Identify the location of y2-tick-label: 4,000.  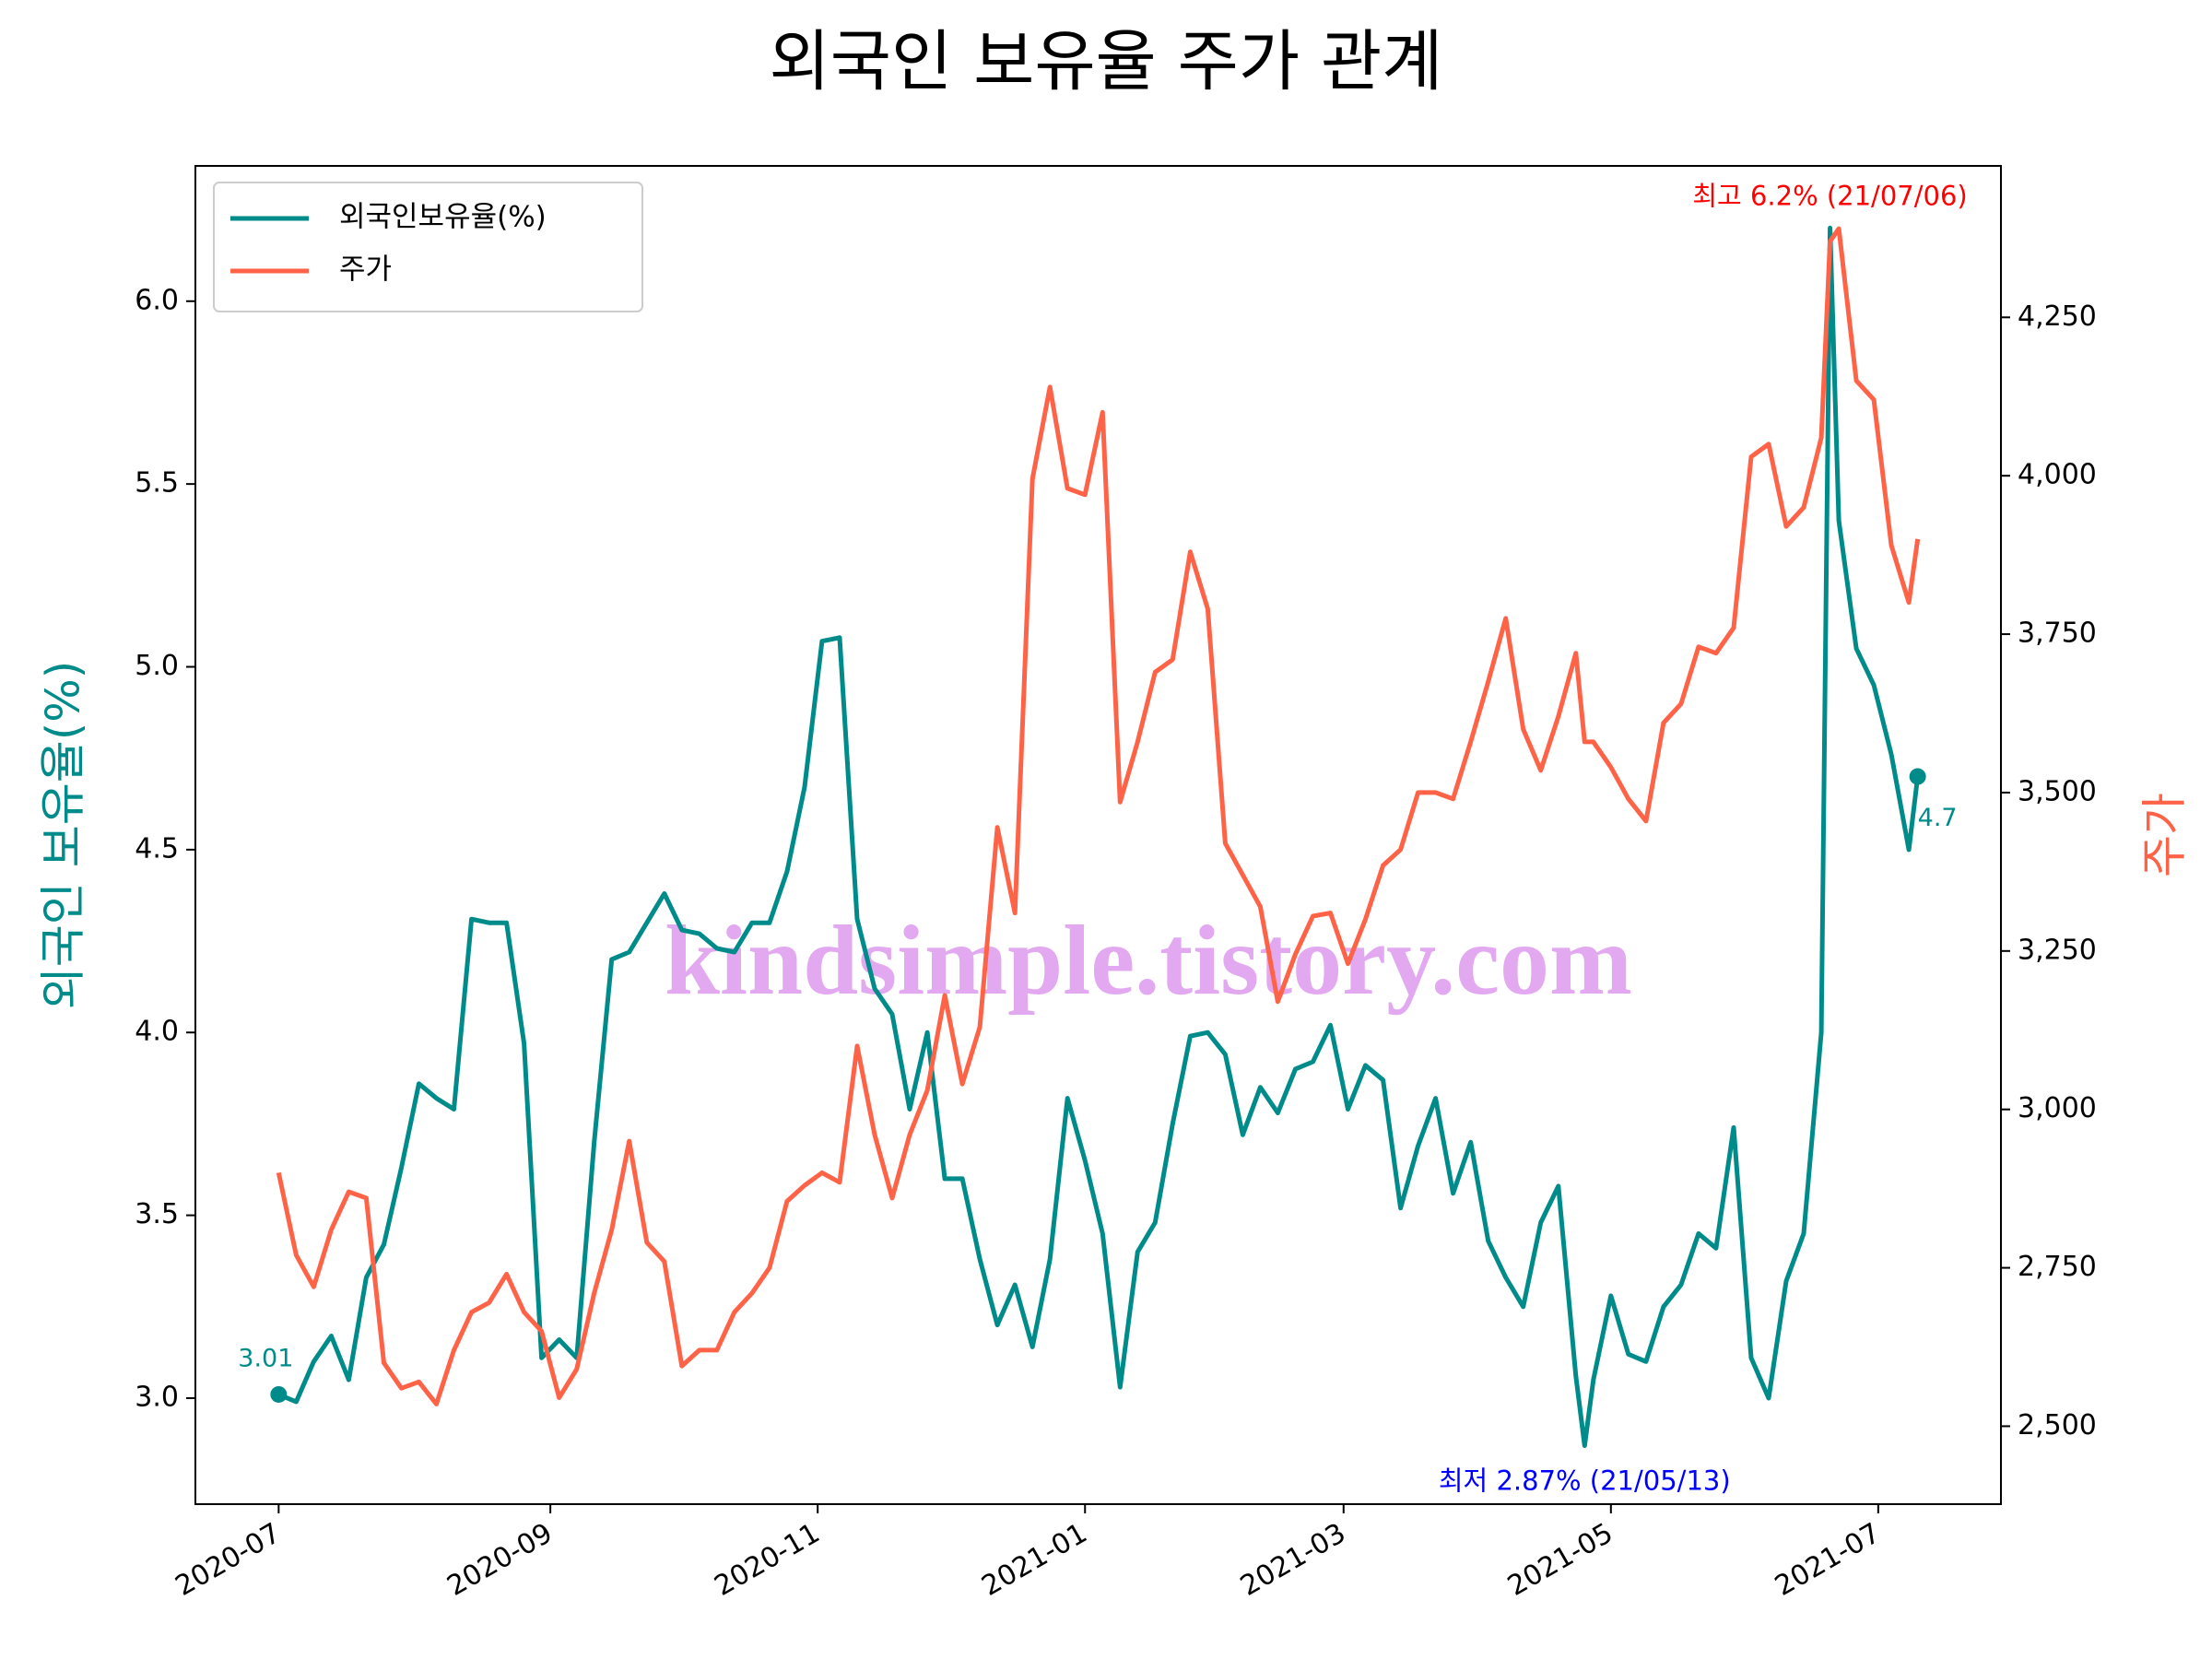
(2057, 475).